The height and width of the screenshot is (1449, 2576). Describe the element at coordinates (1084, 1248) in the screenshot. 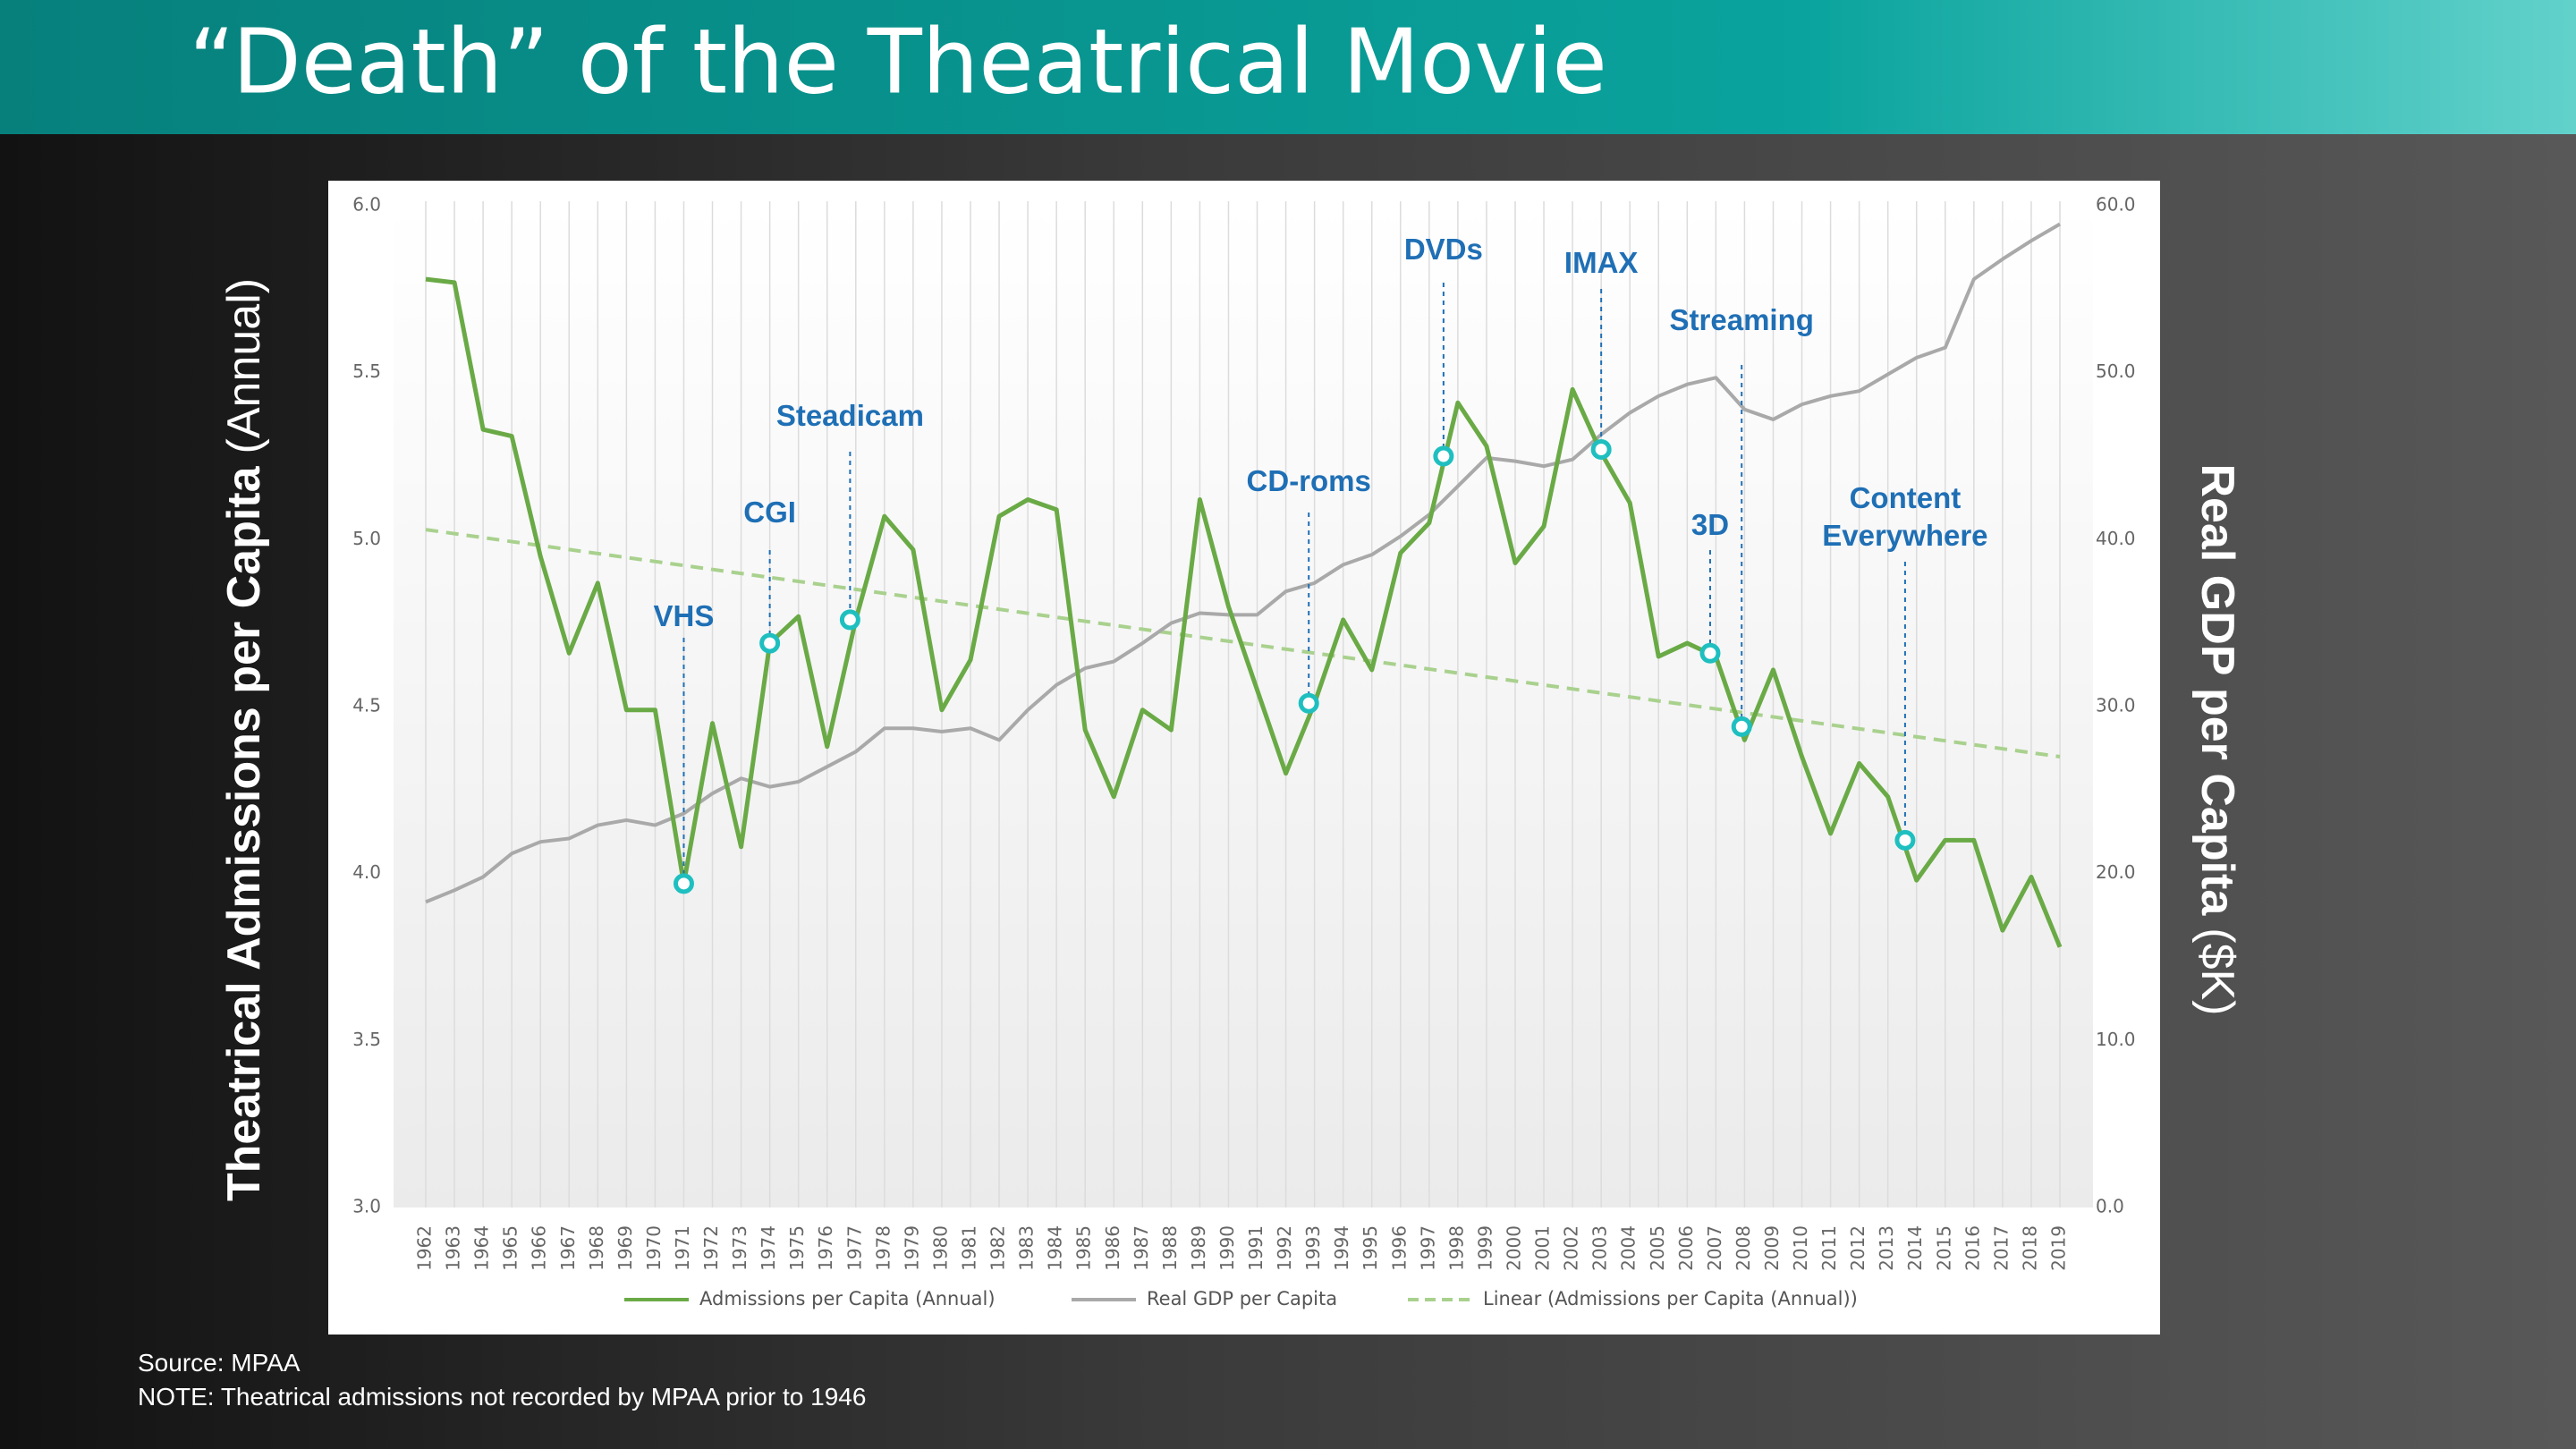

I see `x-tick-label: 1985` at that location.